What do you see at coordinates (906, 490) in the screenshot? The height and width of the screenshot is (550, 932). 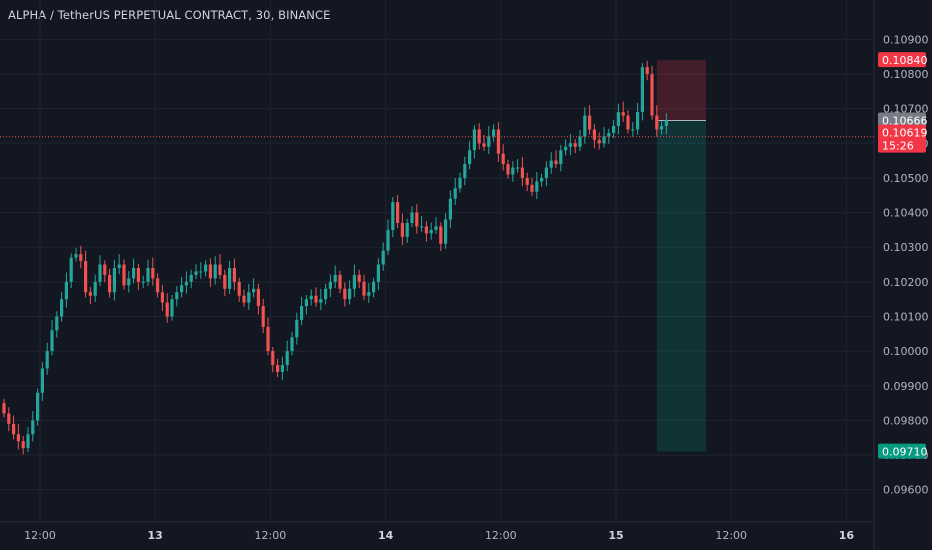 I see `y-tick-label: 0.09600` at bounding box center [906, 490].